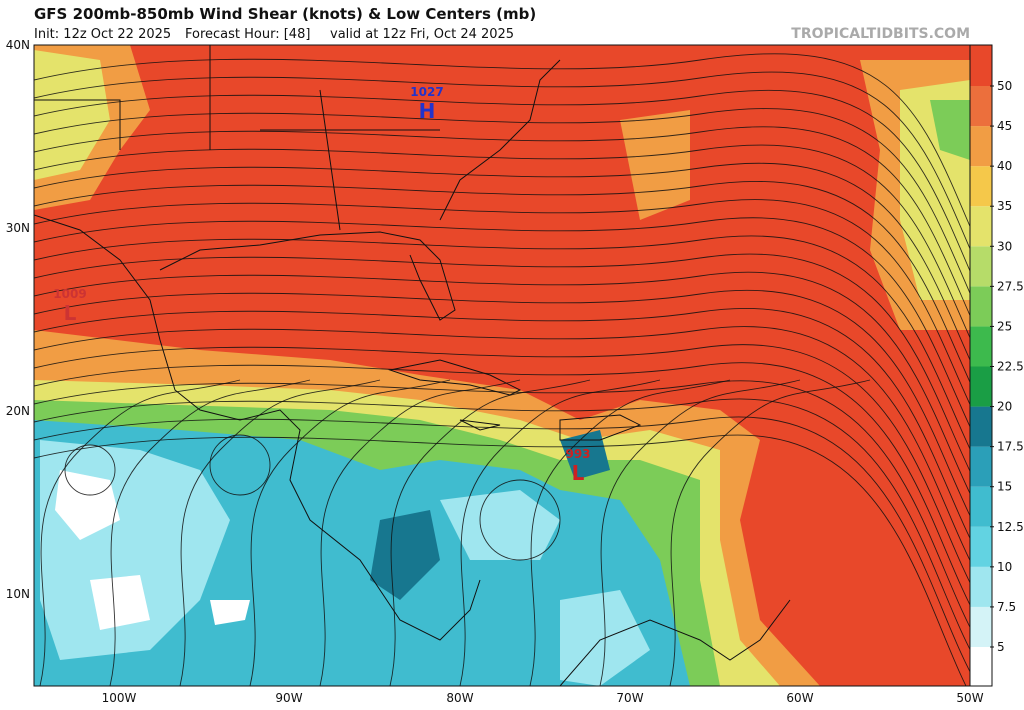 The height and width of the screenshot is (710, 1024). Describe the element at coordinates (1010, 286) in the screenshot. I see `colorbar-label: 27.5` at that location.